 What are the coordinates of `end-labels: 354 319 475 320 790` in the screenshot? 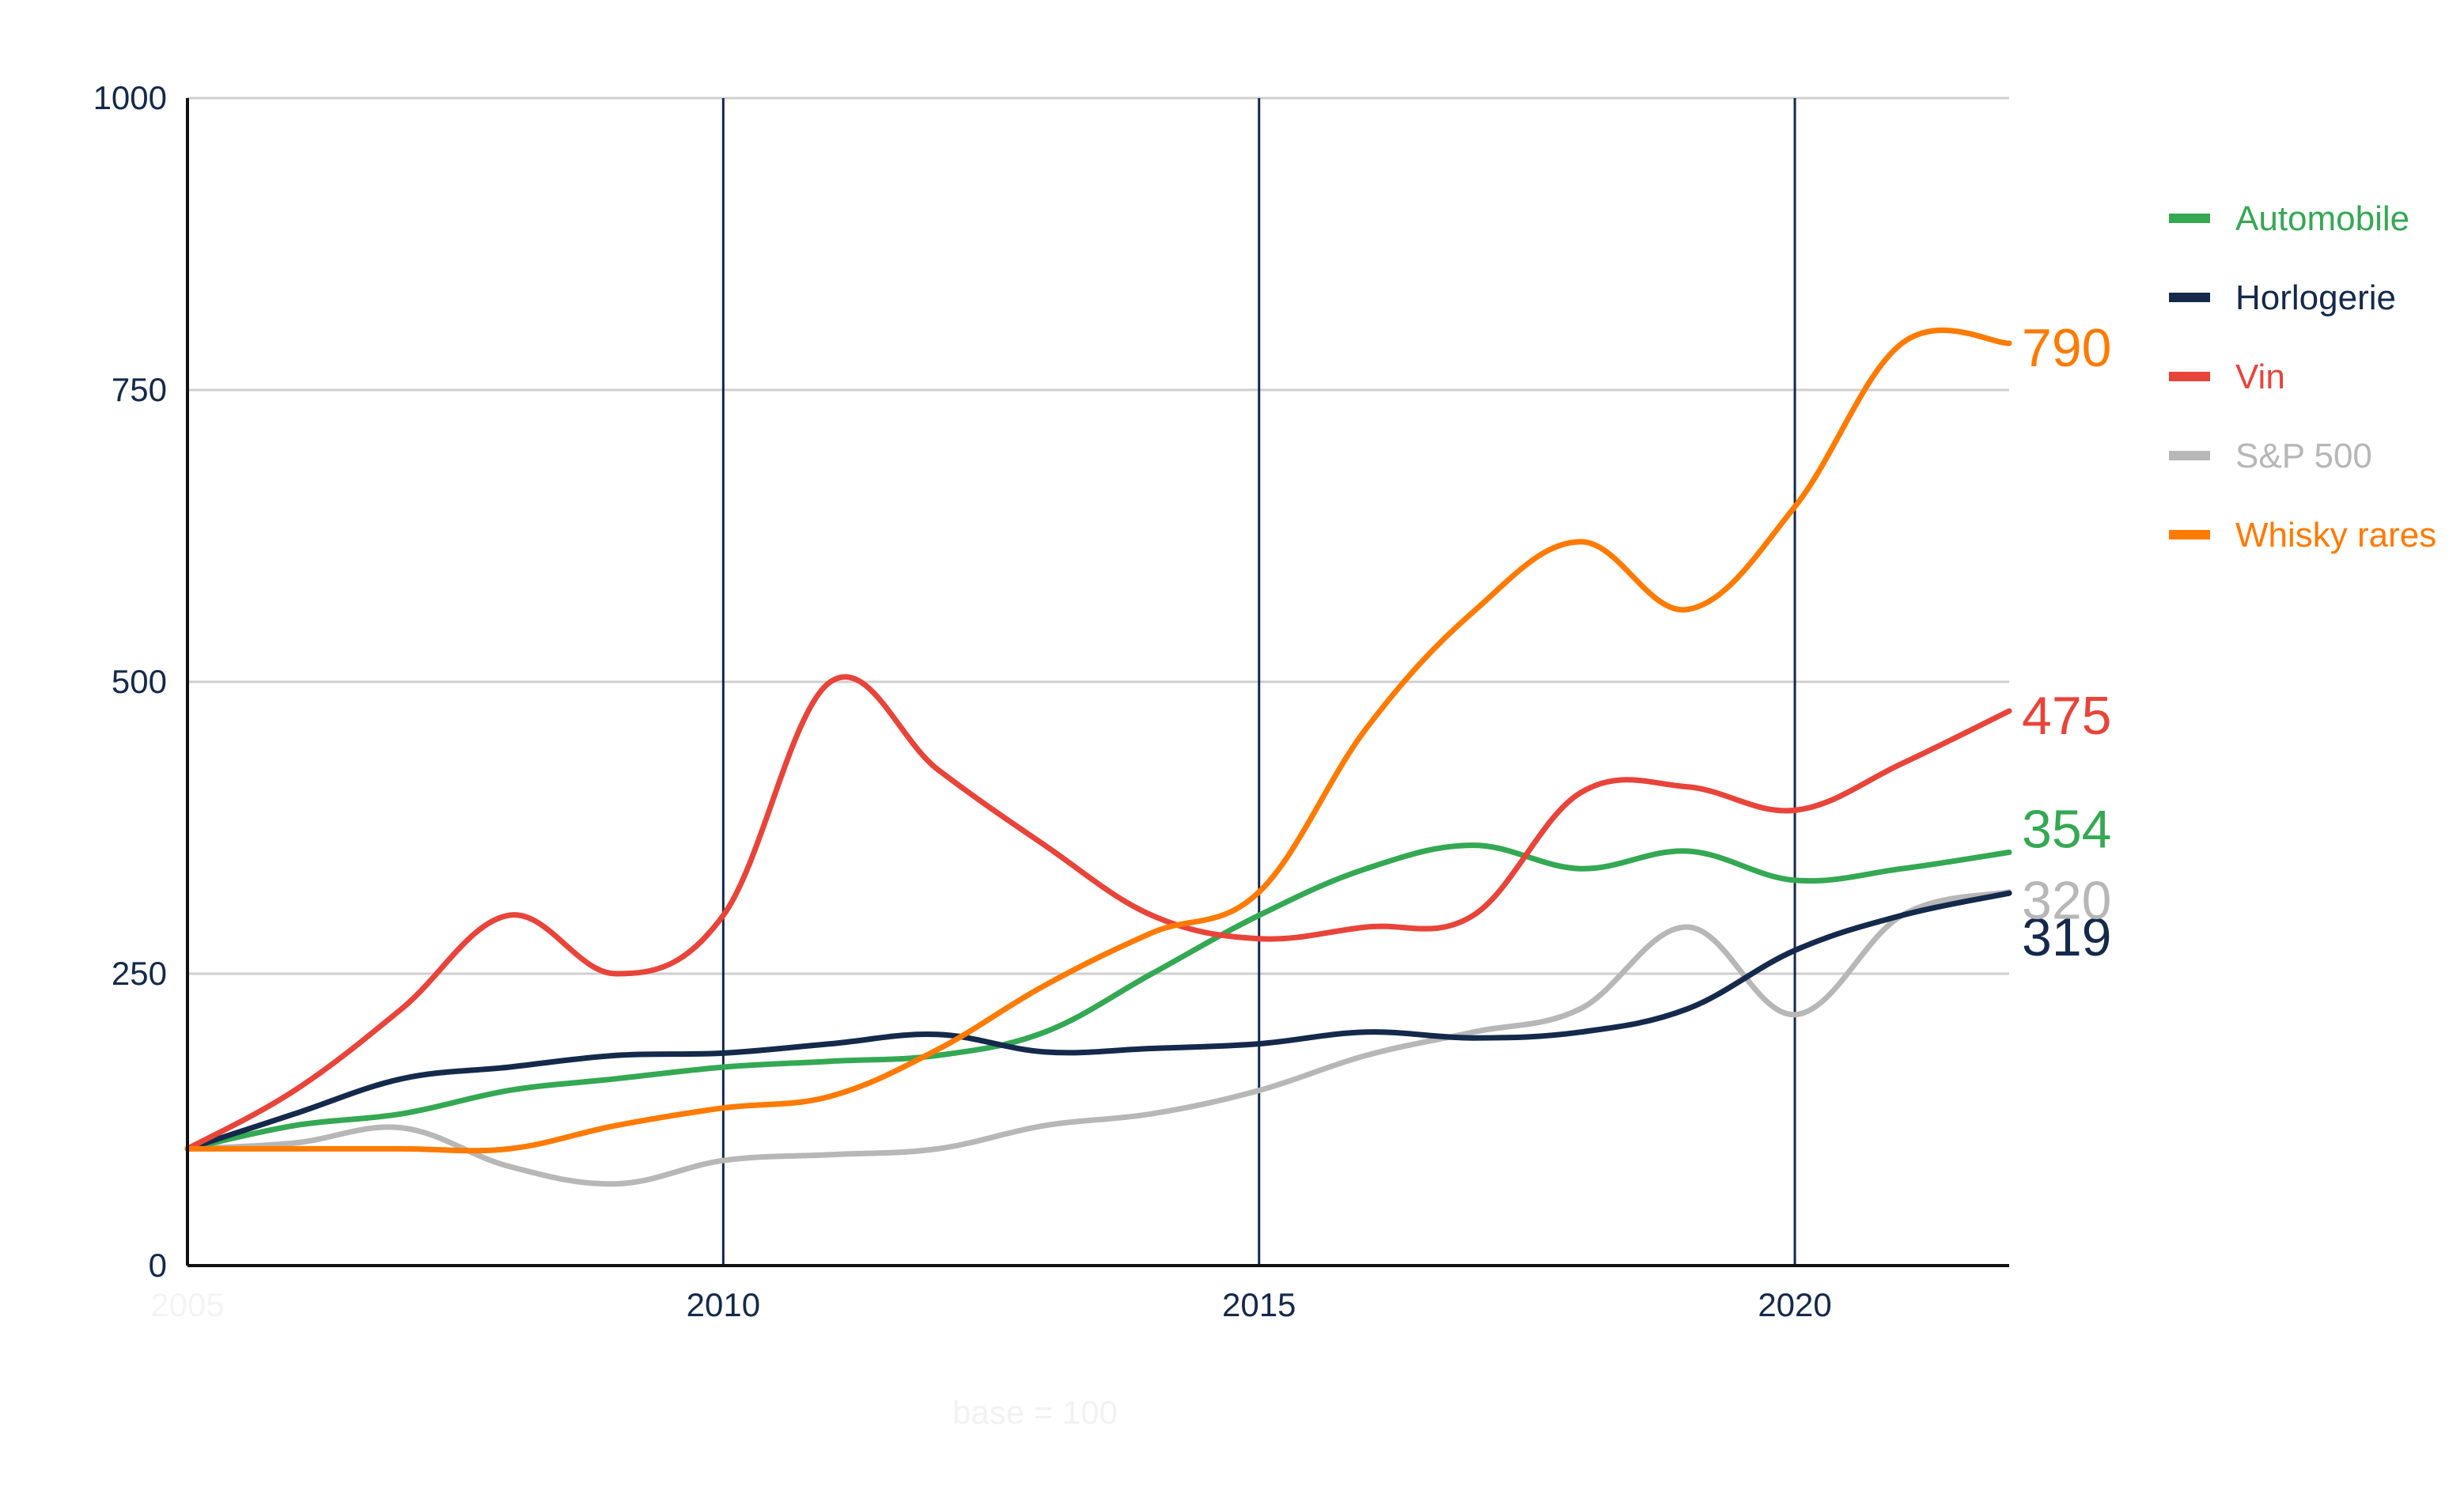 It's located at (2066, 642).